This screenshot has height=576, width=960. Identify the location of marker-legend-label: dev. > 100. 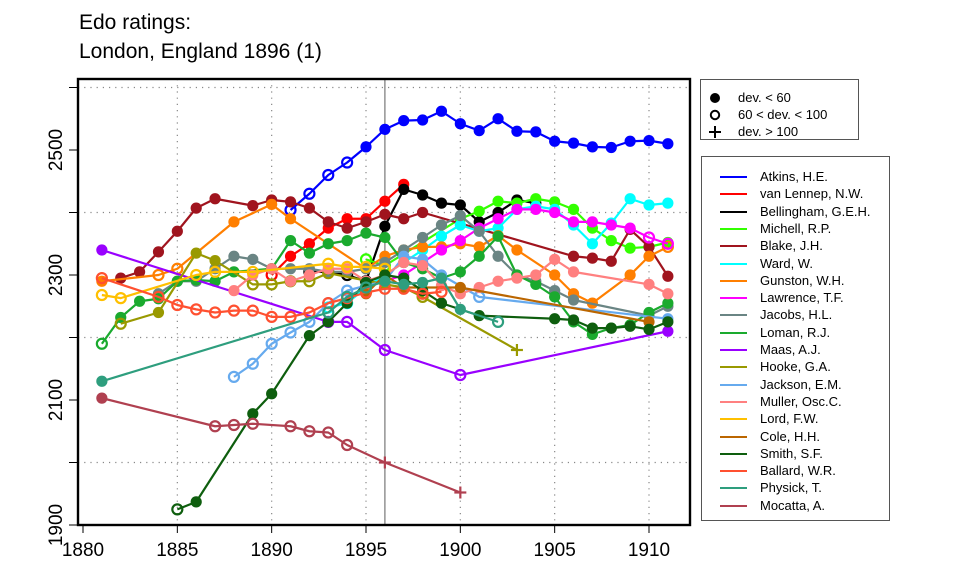
(768, 131).